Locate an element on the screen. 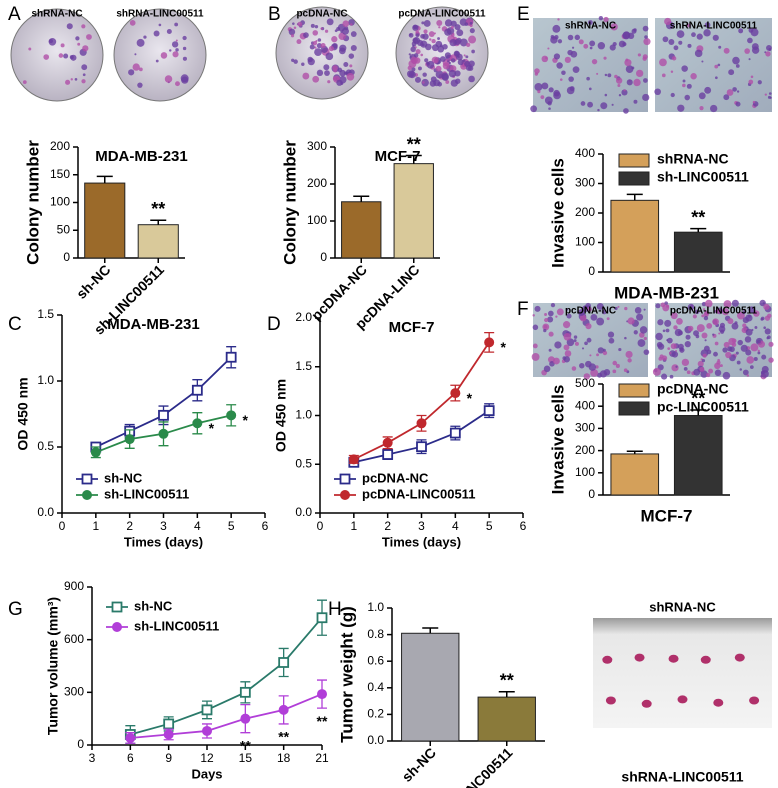  bar is located at coordinates (635, 474).